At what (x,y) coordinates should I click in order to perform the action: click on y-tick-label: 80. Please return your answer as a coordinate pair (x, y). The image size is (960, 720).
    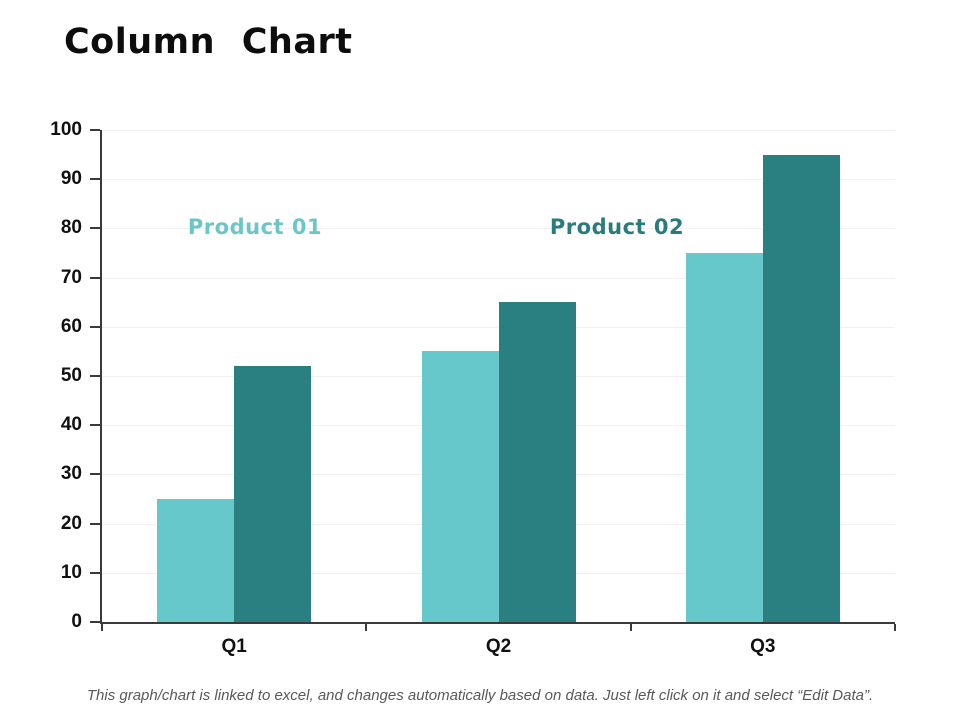
    Looking at the image, I should click on (71, 228).